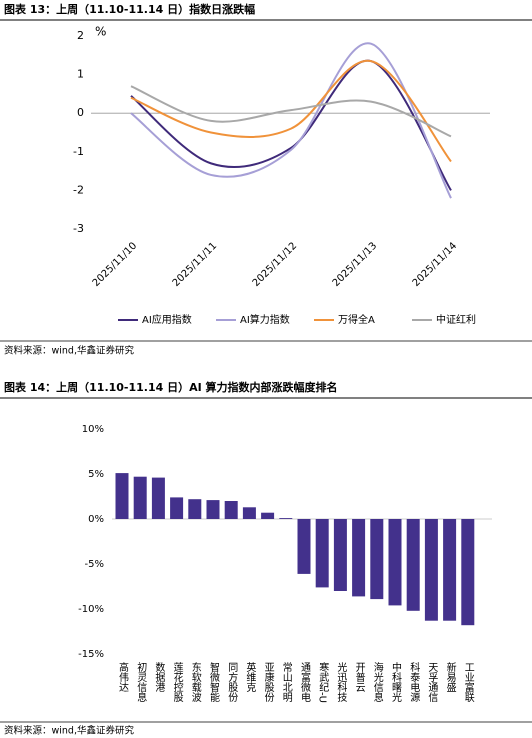 Image resolution: width=532 pixels, height=738 pixels. What do you see at coordinates (456, 319) in the screenshot?
I see `legend-label: 中证红利` at bounding box center [456, 319].